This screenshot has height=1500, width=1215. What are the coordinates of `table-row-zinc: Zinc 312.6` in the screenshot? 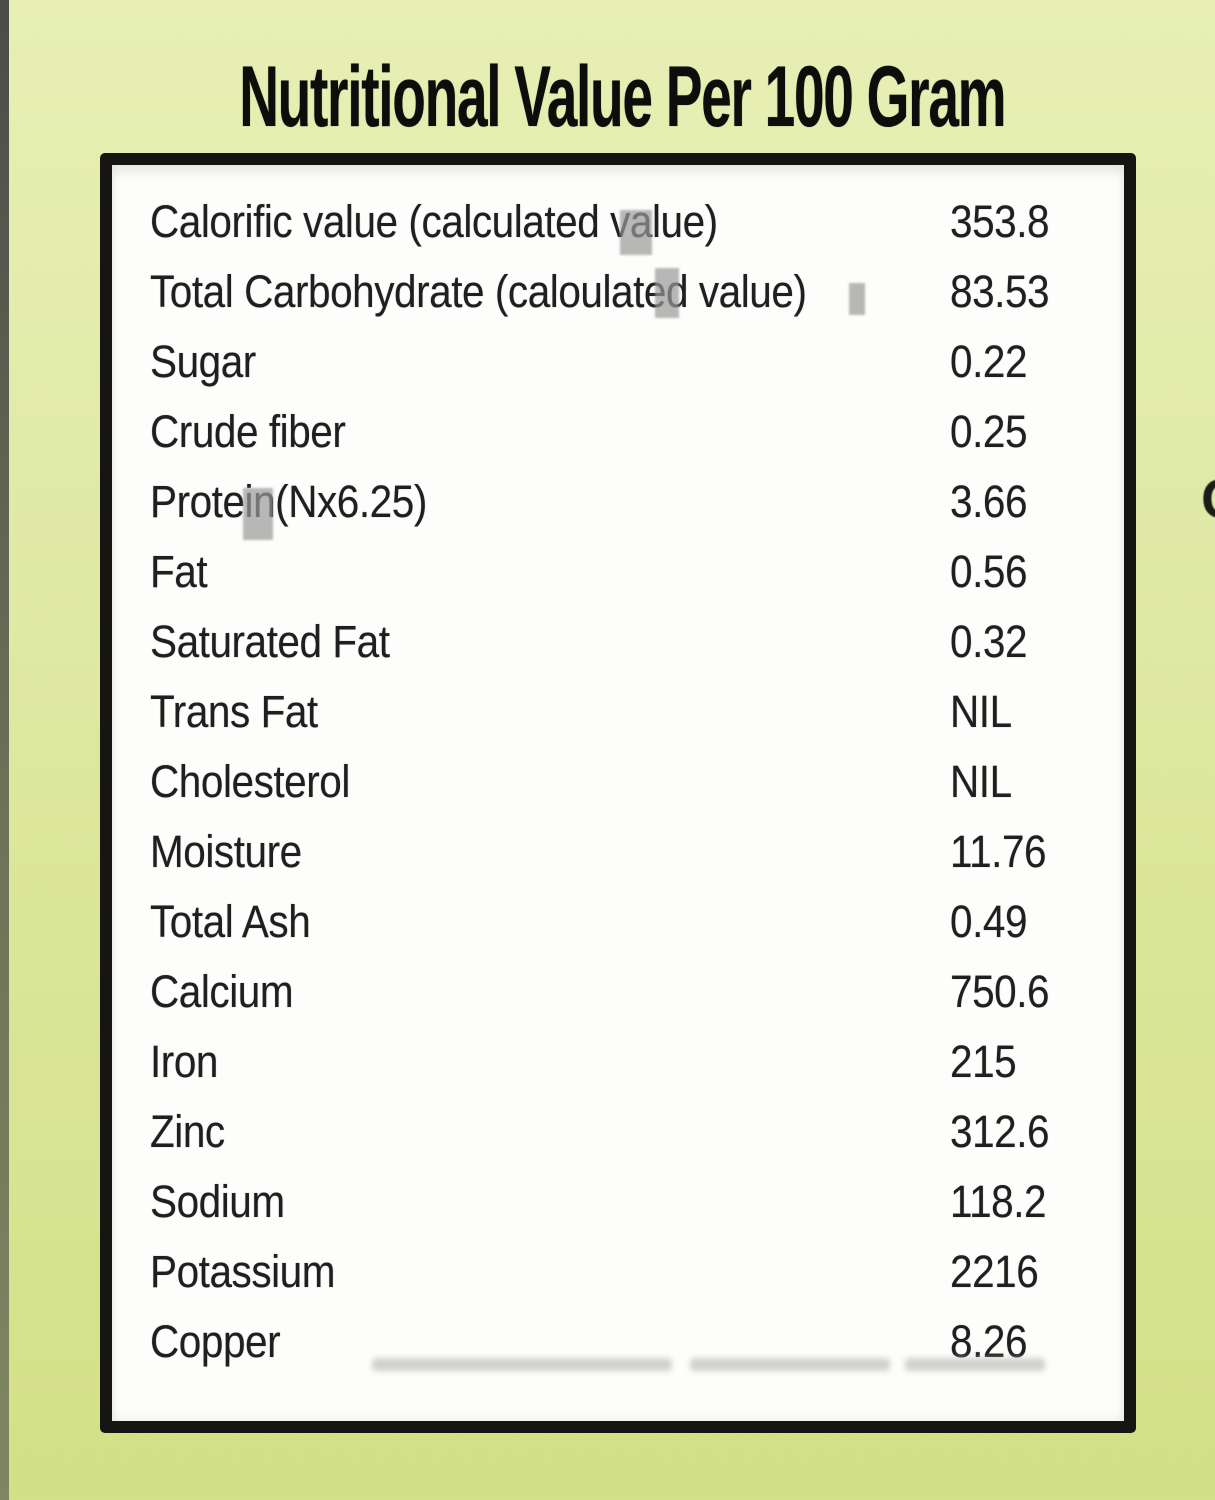 It's located at (637, 1132).